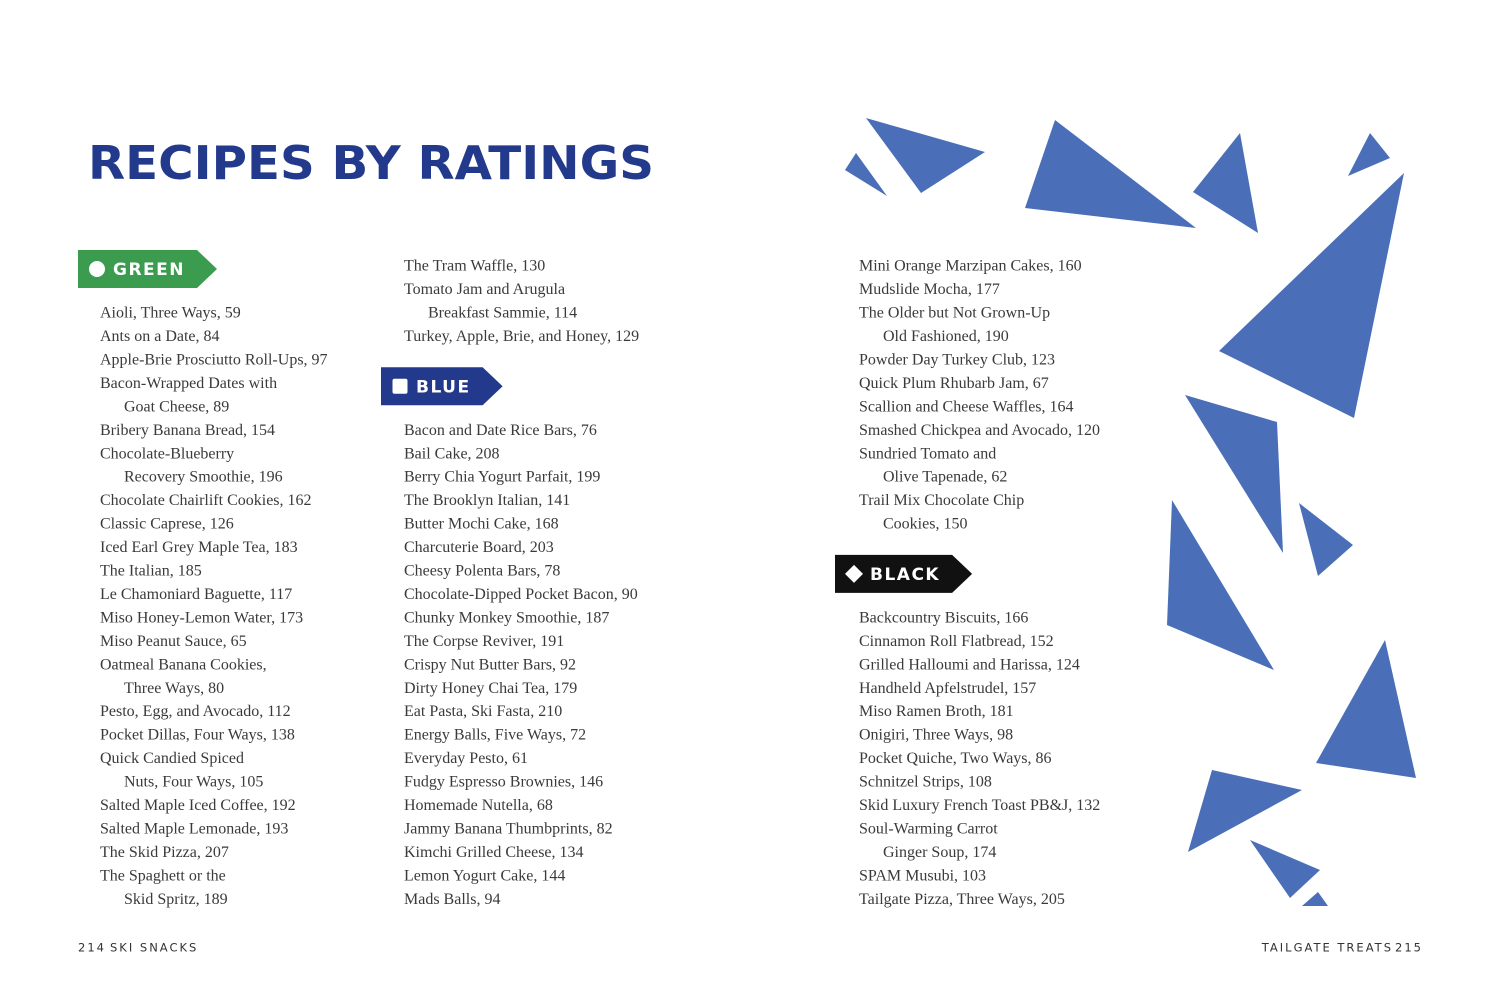 The height and width of the screenshot is (1000, 1500). I want to click on recipe-entry: The Brooklyn Italian, 141, so click(487, 500).